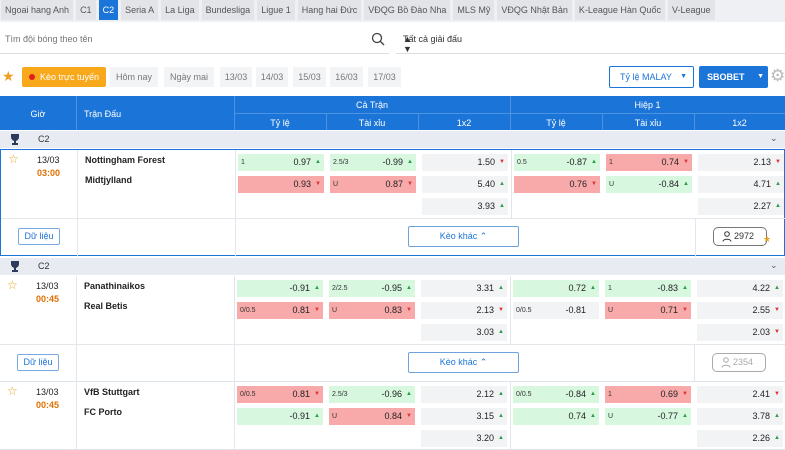  I want to click on odds-cell: 2.55 ▼, so click(740, 310).